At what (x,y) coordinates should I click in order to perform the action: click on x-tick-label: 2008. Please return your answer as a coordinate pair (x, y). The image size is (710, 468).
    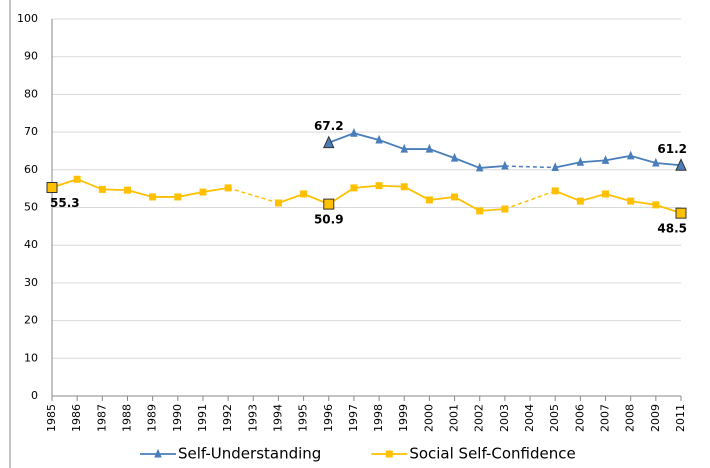
    Looking at the image, I should click on (630, 418).